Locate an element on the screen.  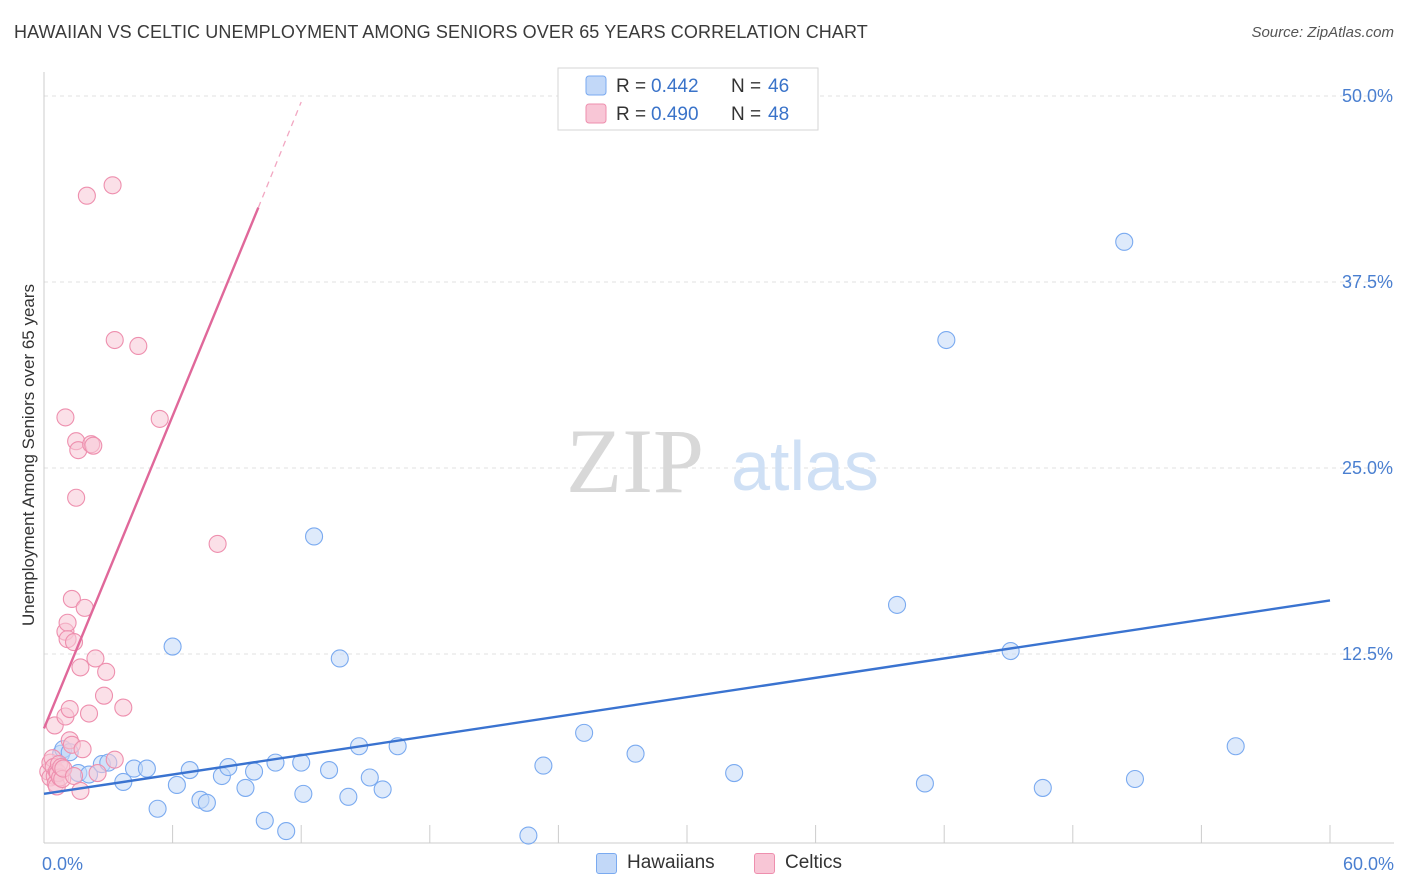
legend-label-celtics: Celtics is located at coordinates (814, 862).